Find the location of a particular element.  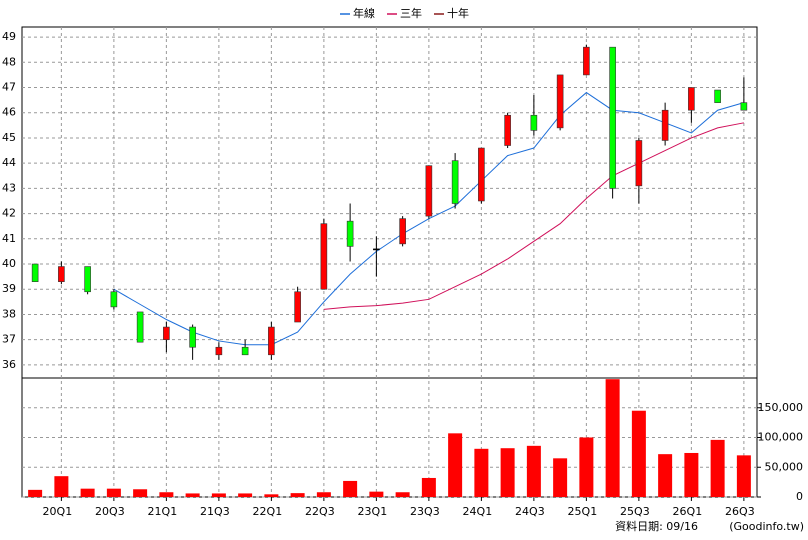

x-tick-label: 25Q3 is located at coordinates (635, 511).